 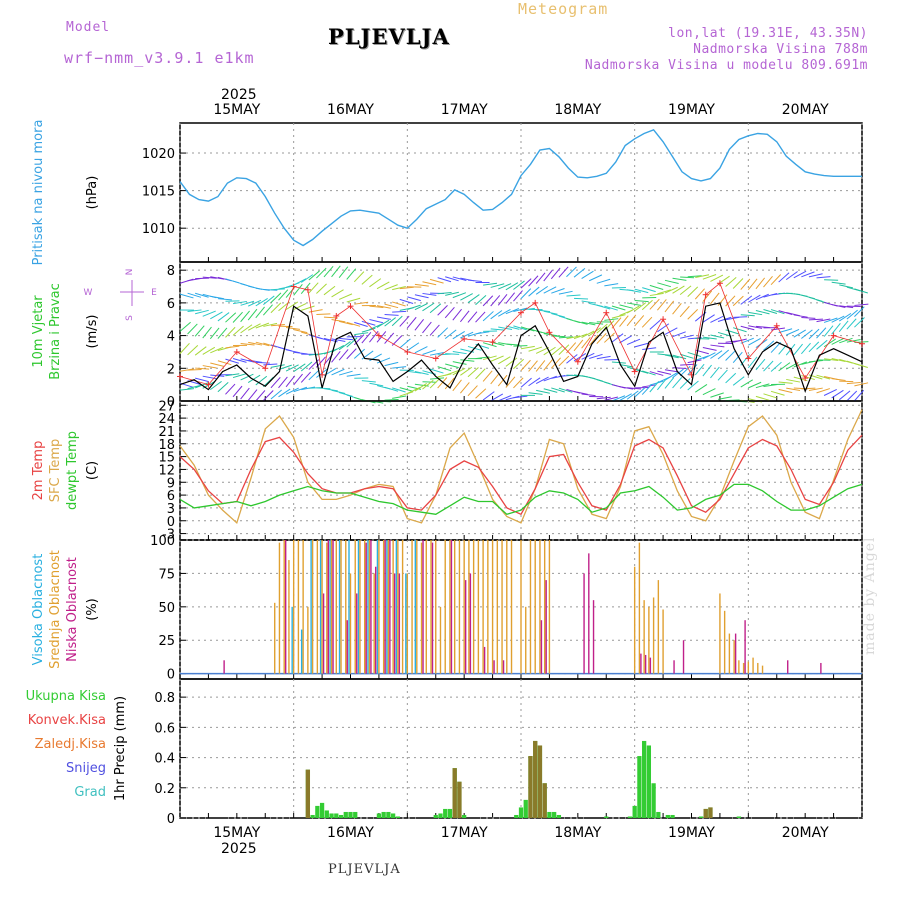 What do you see at coordinates (90, 792) in the screenshot?
I see `precip-legend-label: Grad` at bounding box center [90, 792].